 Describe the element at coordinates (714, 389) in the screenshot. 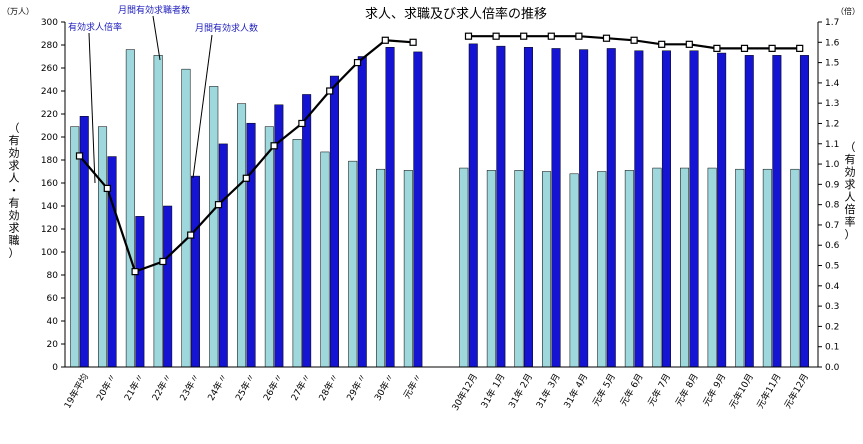

I see `category-label: 元年 9月` at that location.